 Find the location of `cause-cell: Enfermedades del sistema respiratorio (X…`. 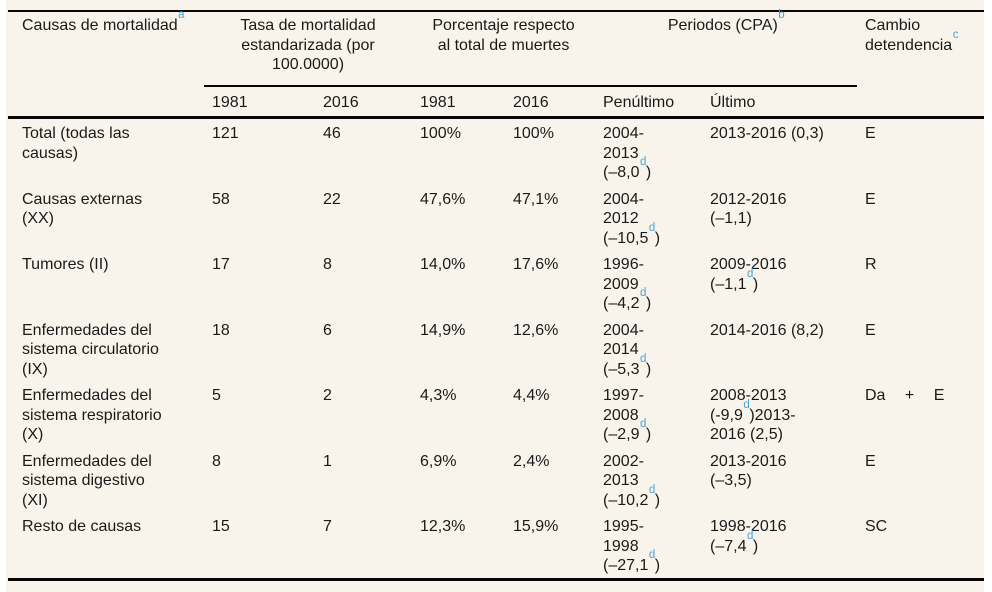

cause-cell: Enfermedades del sistema respiratorio (X… is located at coordinates (92, 415).